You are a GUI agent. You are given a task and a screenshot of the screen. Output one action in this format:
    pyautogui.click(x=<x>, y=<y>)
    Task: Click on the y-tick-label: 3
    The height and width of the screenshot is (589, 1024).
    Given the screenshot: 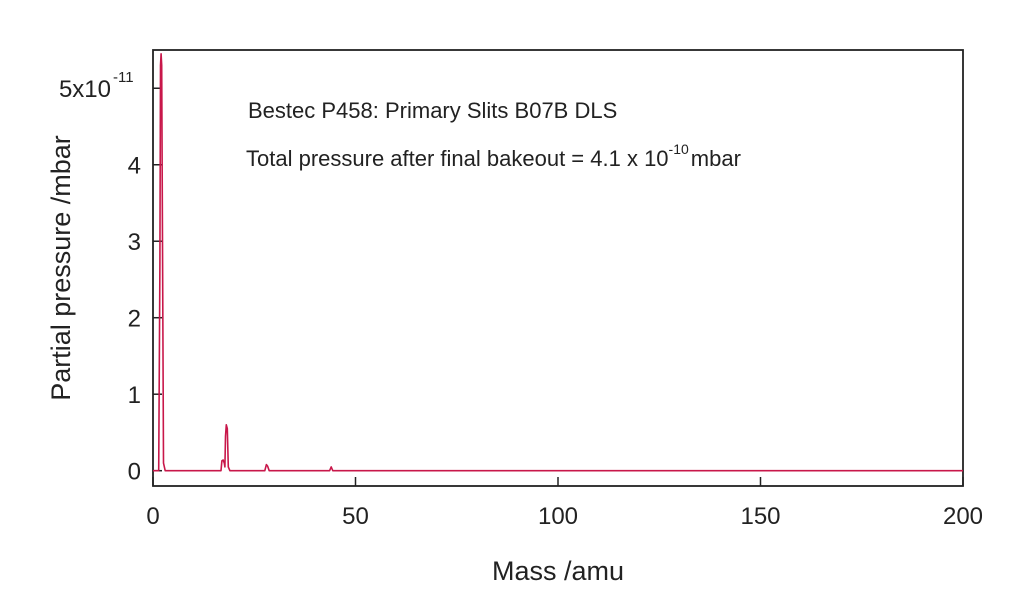 What is the action you would take?
    pyautogui.click(x=134, y=242)
    